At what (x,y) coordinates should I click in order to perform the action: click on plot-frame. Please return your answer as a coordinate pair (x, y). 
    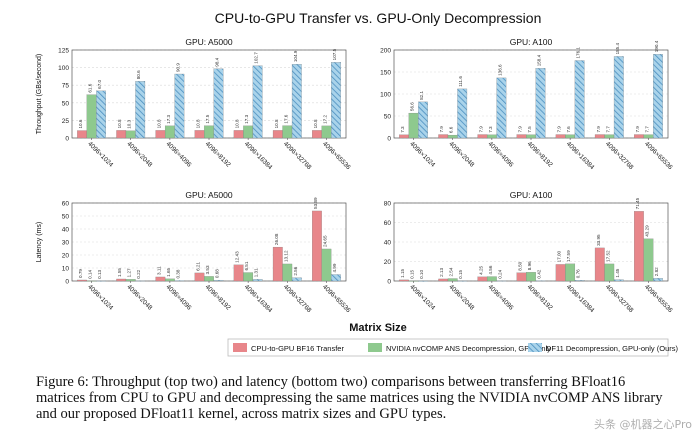
    Looking at the image, I should click on (209, 94).